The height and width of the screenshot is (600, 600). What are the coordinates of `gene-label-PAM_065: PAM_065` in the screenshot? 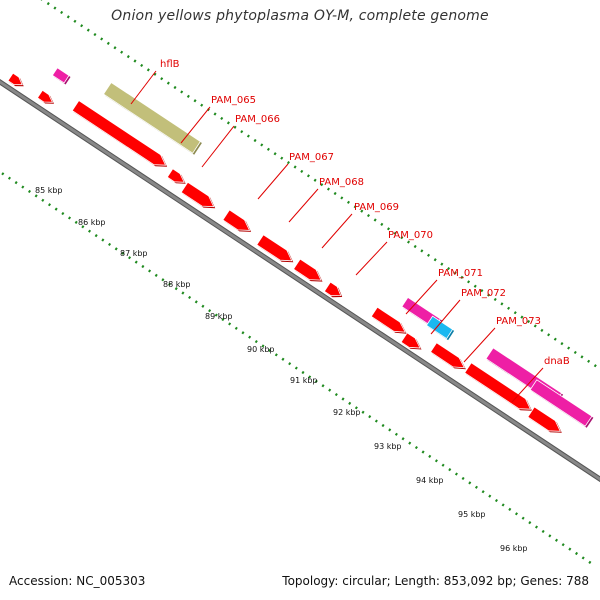 It's located at (233, 100).